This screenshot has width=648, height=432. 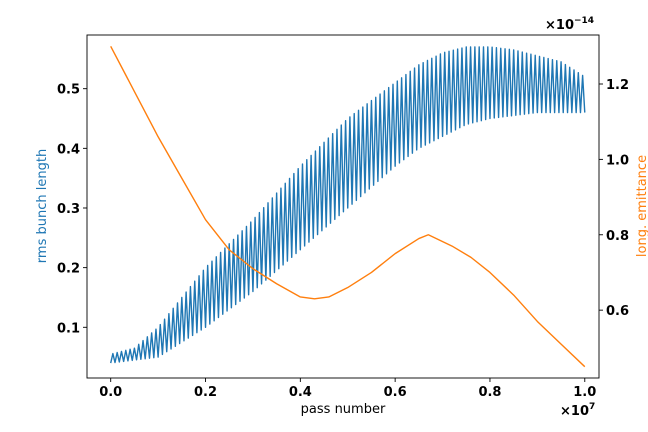 I want to click on x-tick-label: 0.4, so click(x=300, y=392).